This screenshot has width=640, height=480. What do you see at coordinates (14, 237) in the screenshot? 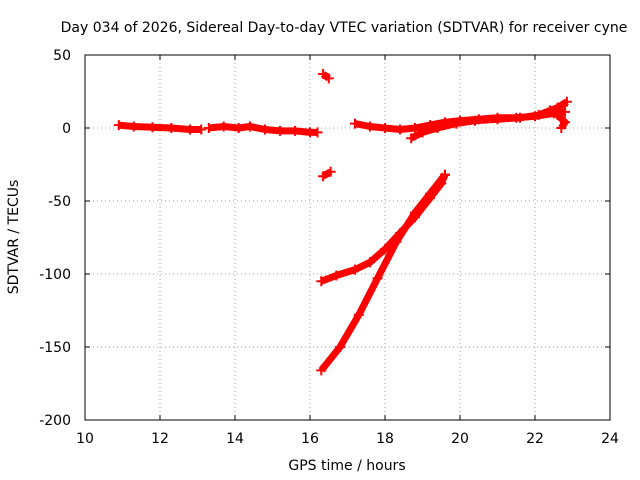
I see `y-axis-label: SDTVAR / TECUs` at bounding box center [14, 237].